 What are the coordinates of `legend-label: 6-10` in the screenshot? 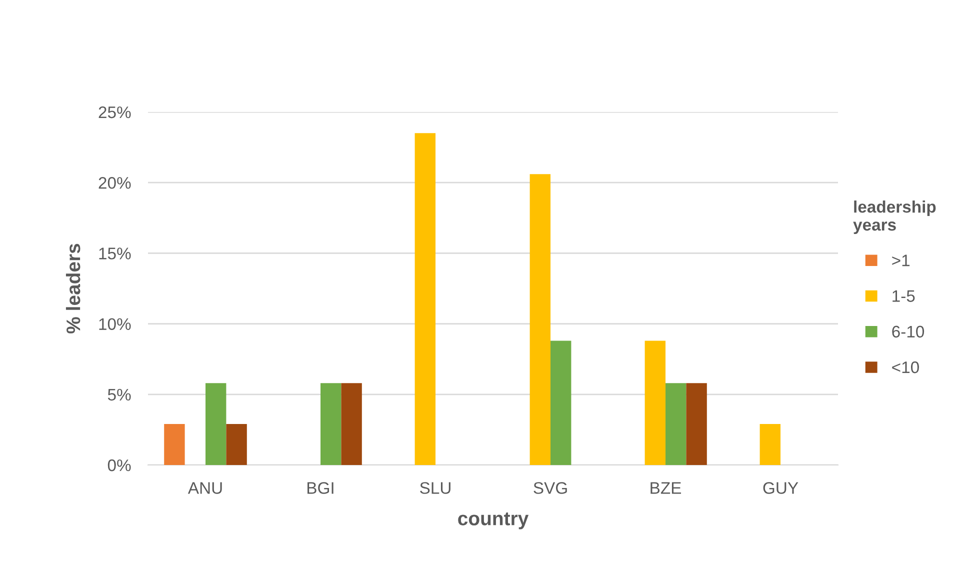 It's located at (908, 332).